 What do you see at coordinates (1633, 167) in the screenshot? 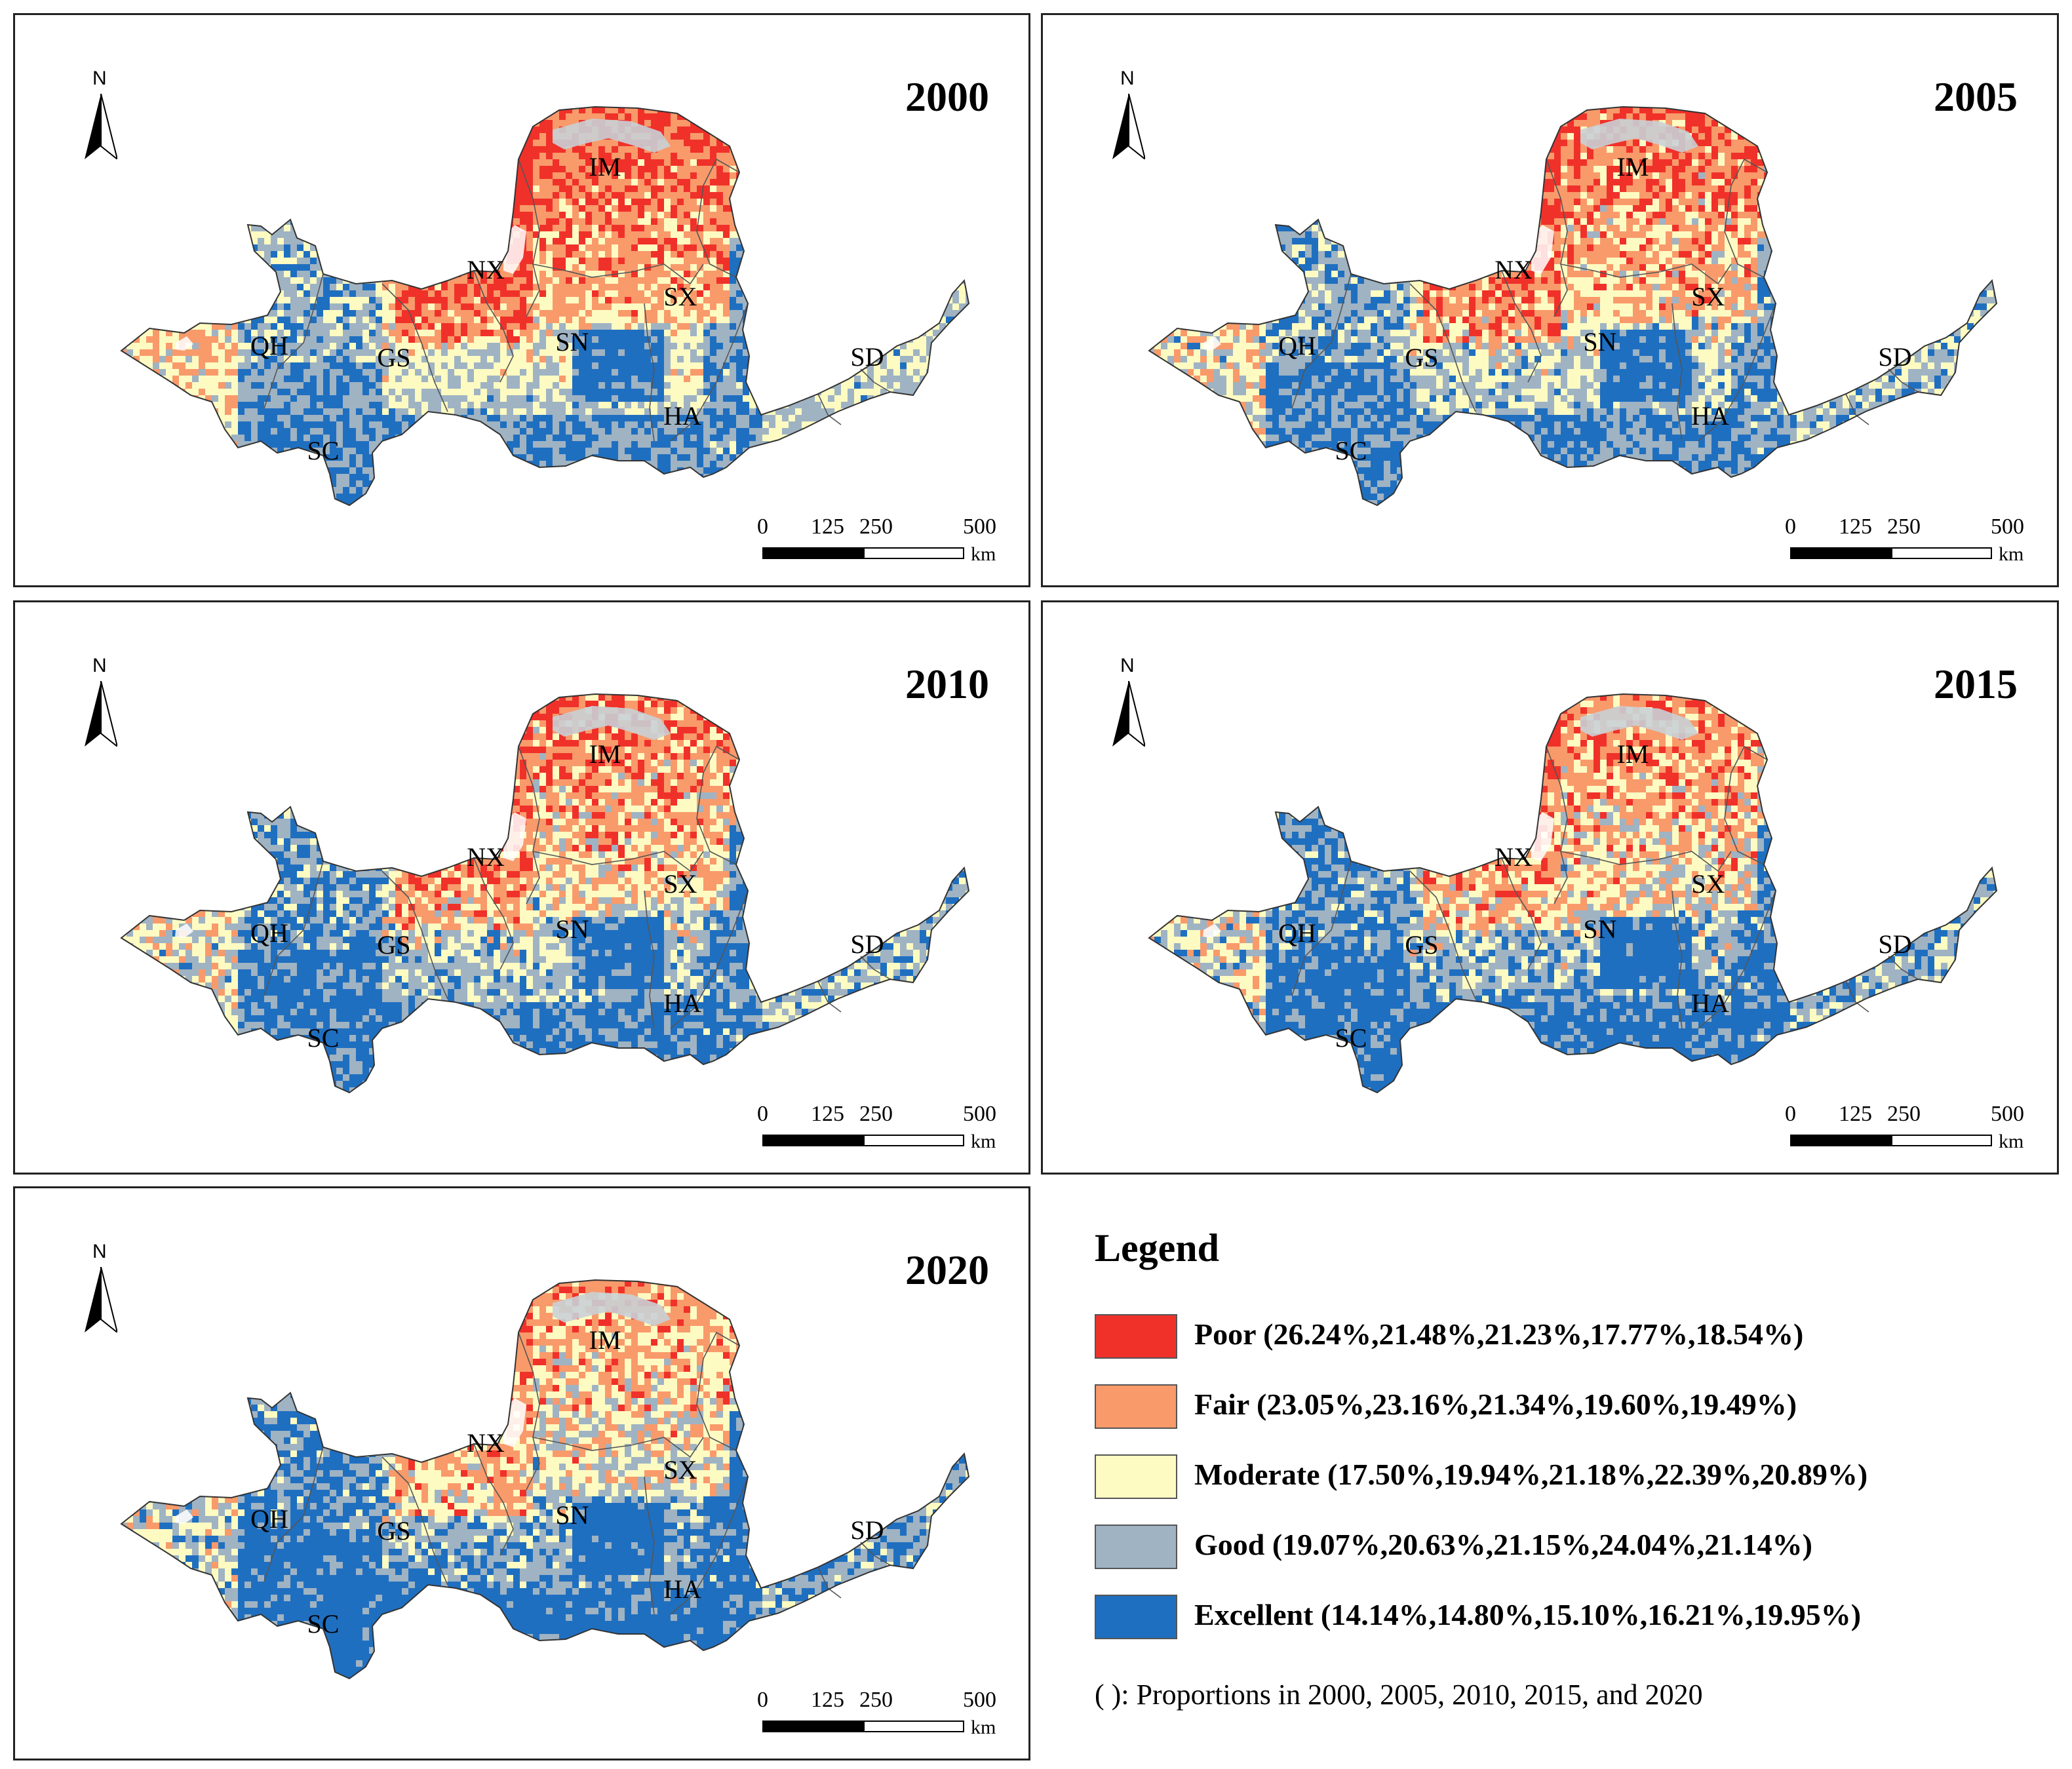
I see `province-label: IM` at bounding box center [1633, 167].